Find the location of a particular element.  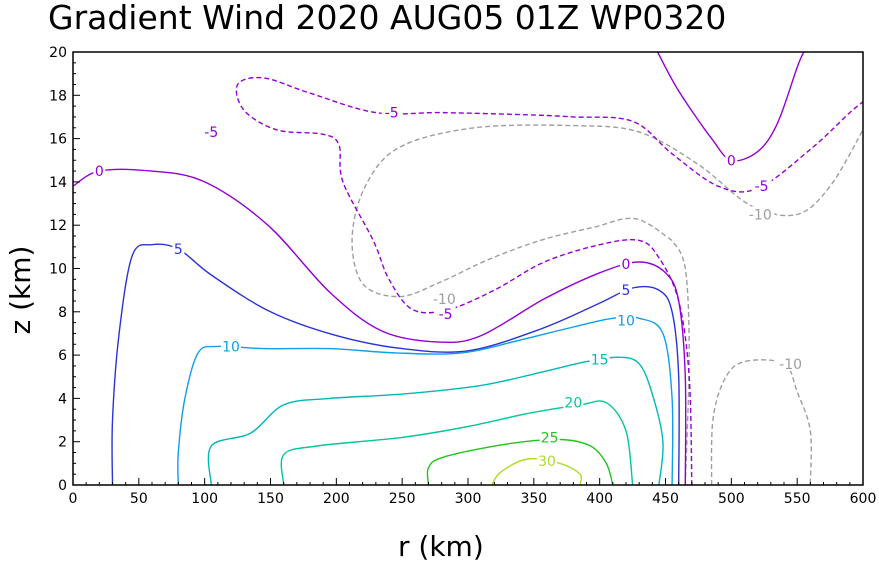

y-tick-label: 2 is located at coordinates (62, 443).